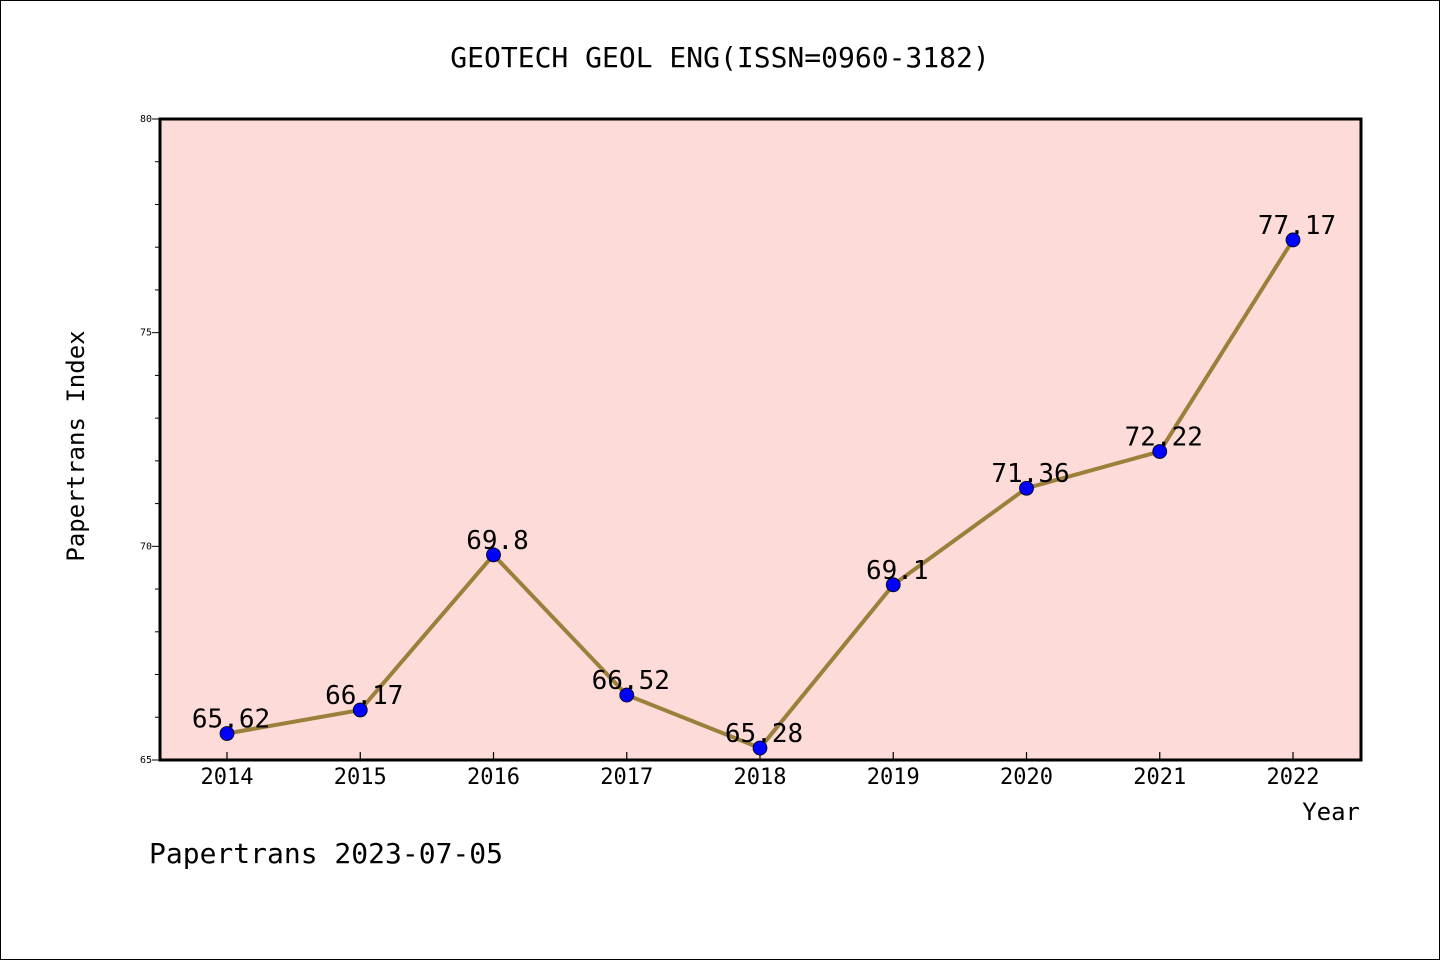  What do you see at coordinates (719, 57) in the screenshot?
I see `chart-title: GEOTECH GEOL ENG(ISSN=0960-3182)` at bounding box center [719, 57].